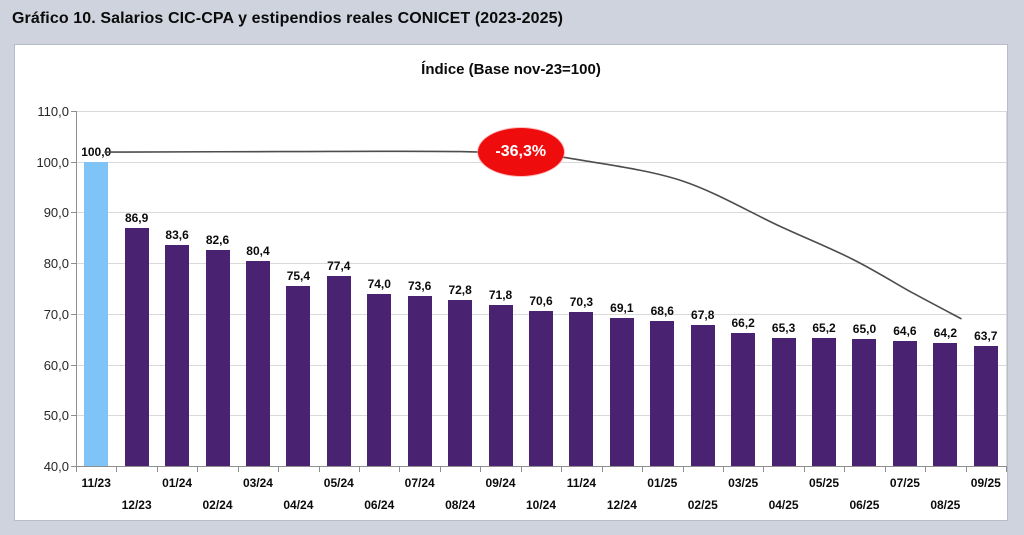 Image resolution: width=1024 pixels, height=535 pixels. What do you see at coordinates (76, 289) in the screenshot?
I see `y-axis-line` at bounding box center [76, 289].